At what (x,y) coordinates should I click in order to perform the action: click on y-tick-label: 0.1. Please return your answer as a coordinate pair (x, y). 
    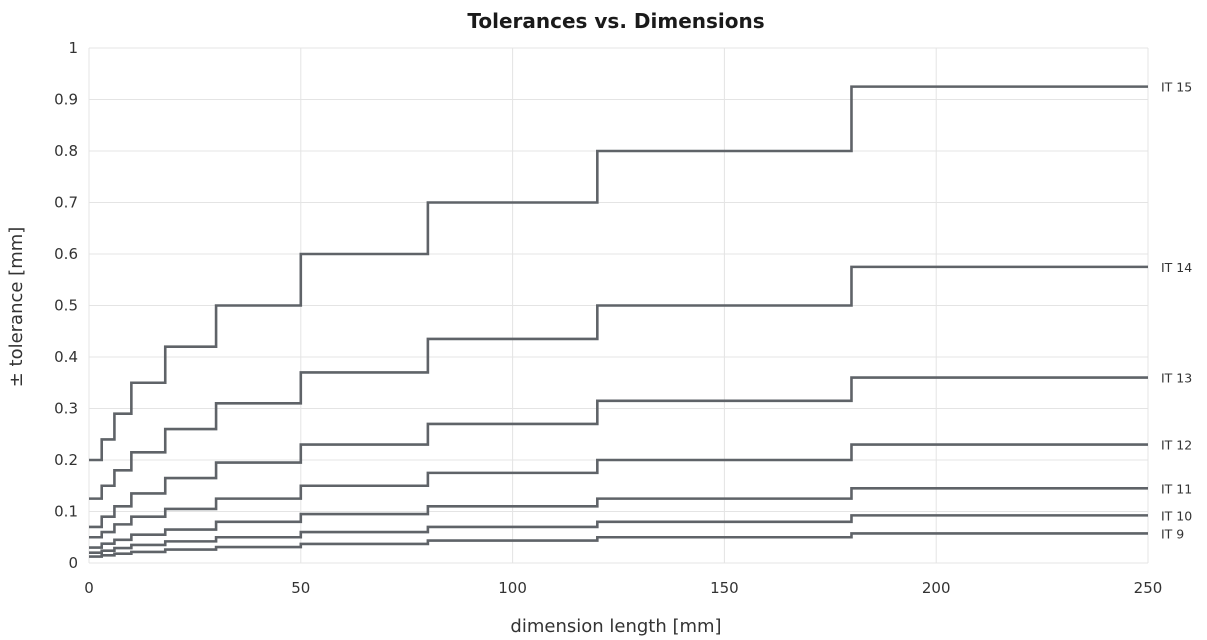
    Looking at the image, I should click on (66, 512).